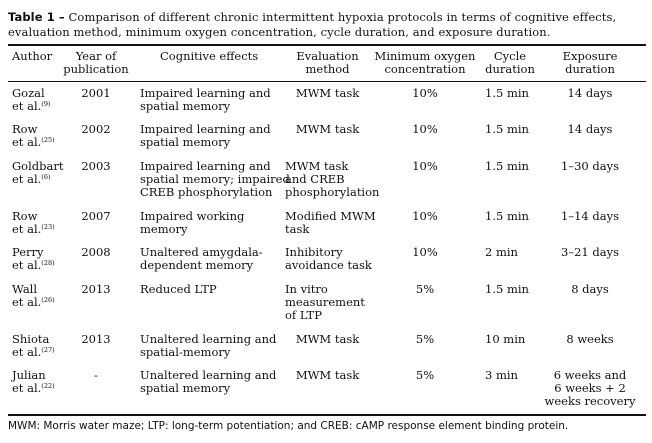  What do you see at coordinates (96, 216) in the screenshot?
I see `year-cell: 2007` at bounding box center [96, 216].